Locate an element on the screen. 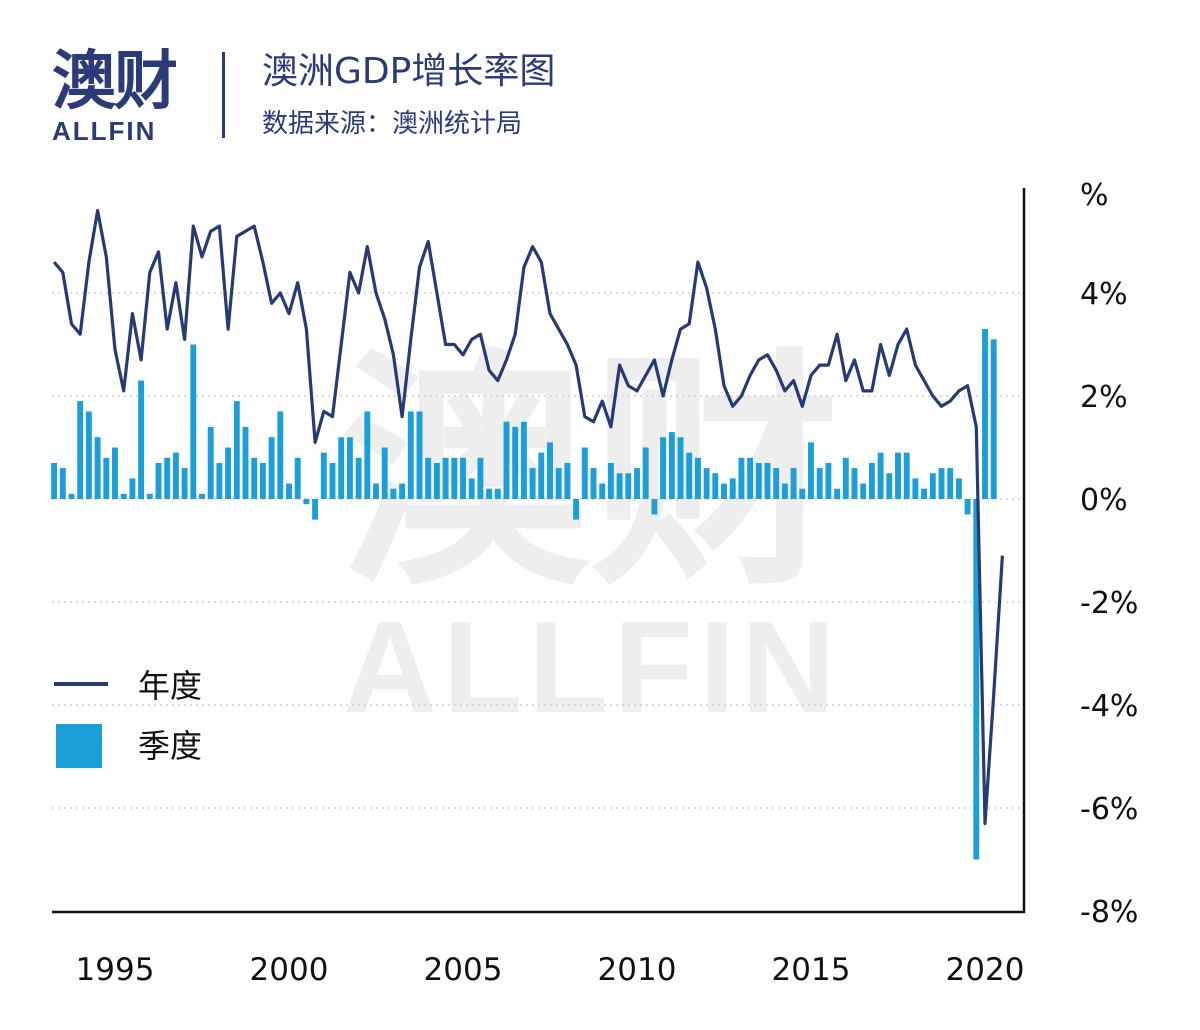 Image resolution: width=1200 pixels, height=1030 pixels. y-tick-label: -2% is located at coordinates (1109, 603).